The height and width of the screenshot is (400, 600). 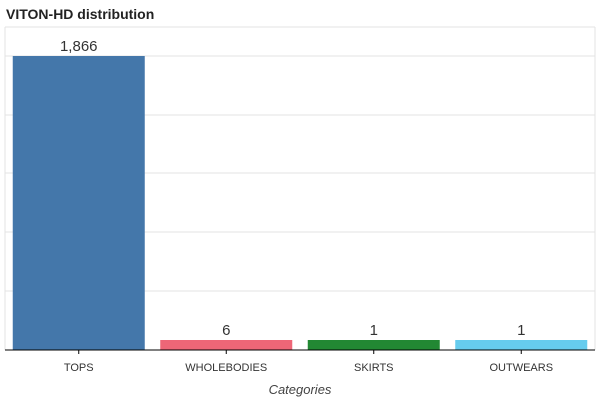 What do you see at coordinates (374, 330) in the screenshot?
I see `value-label-skirts: 1` at bounding box center [374, 330].